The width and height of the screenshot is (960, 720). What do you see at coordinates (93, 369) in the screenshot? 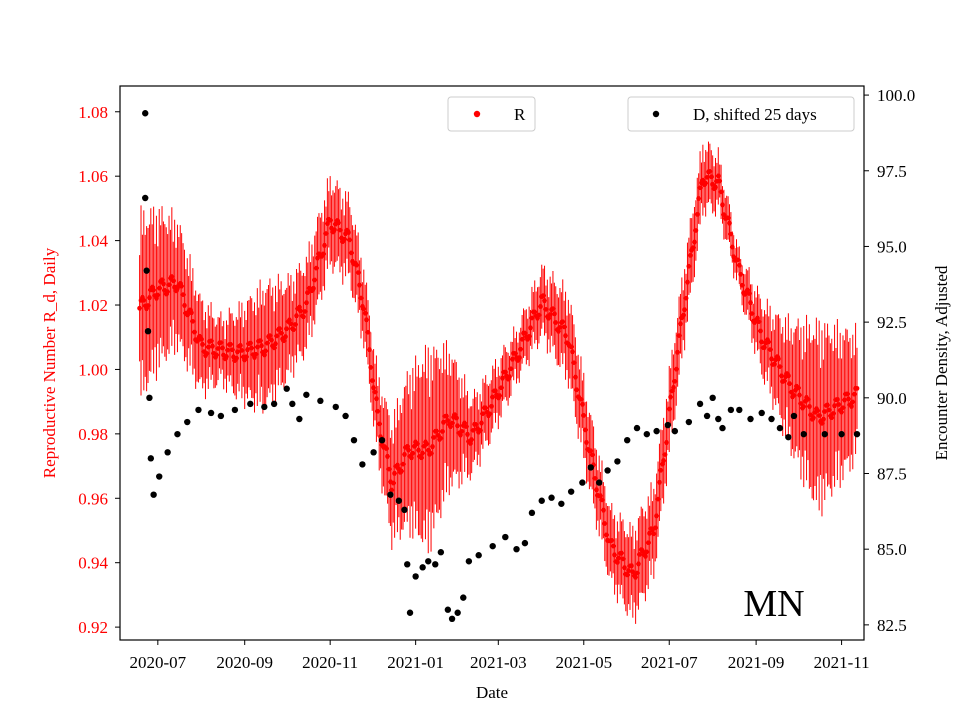
I see `y-left-tick-label: 1.00` at bounding box center [93, 369].